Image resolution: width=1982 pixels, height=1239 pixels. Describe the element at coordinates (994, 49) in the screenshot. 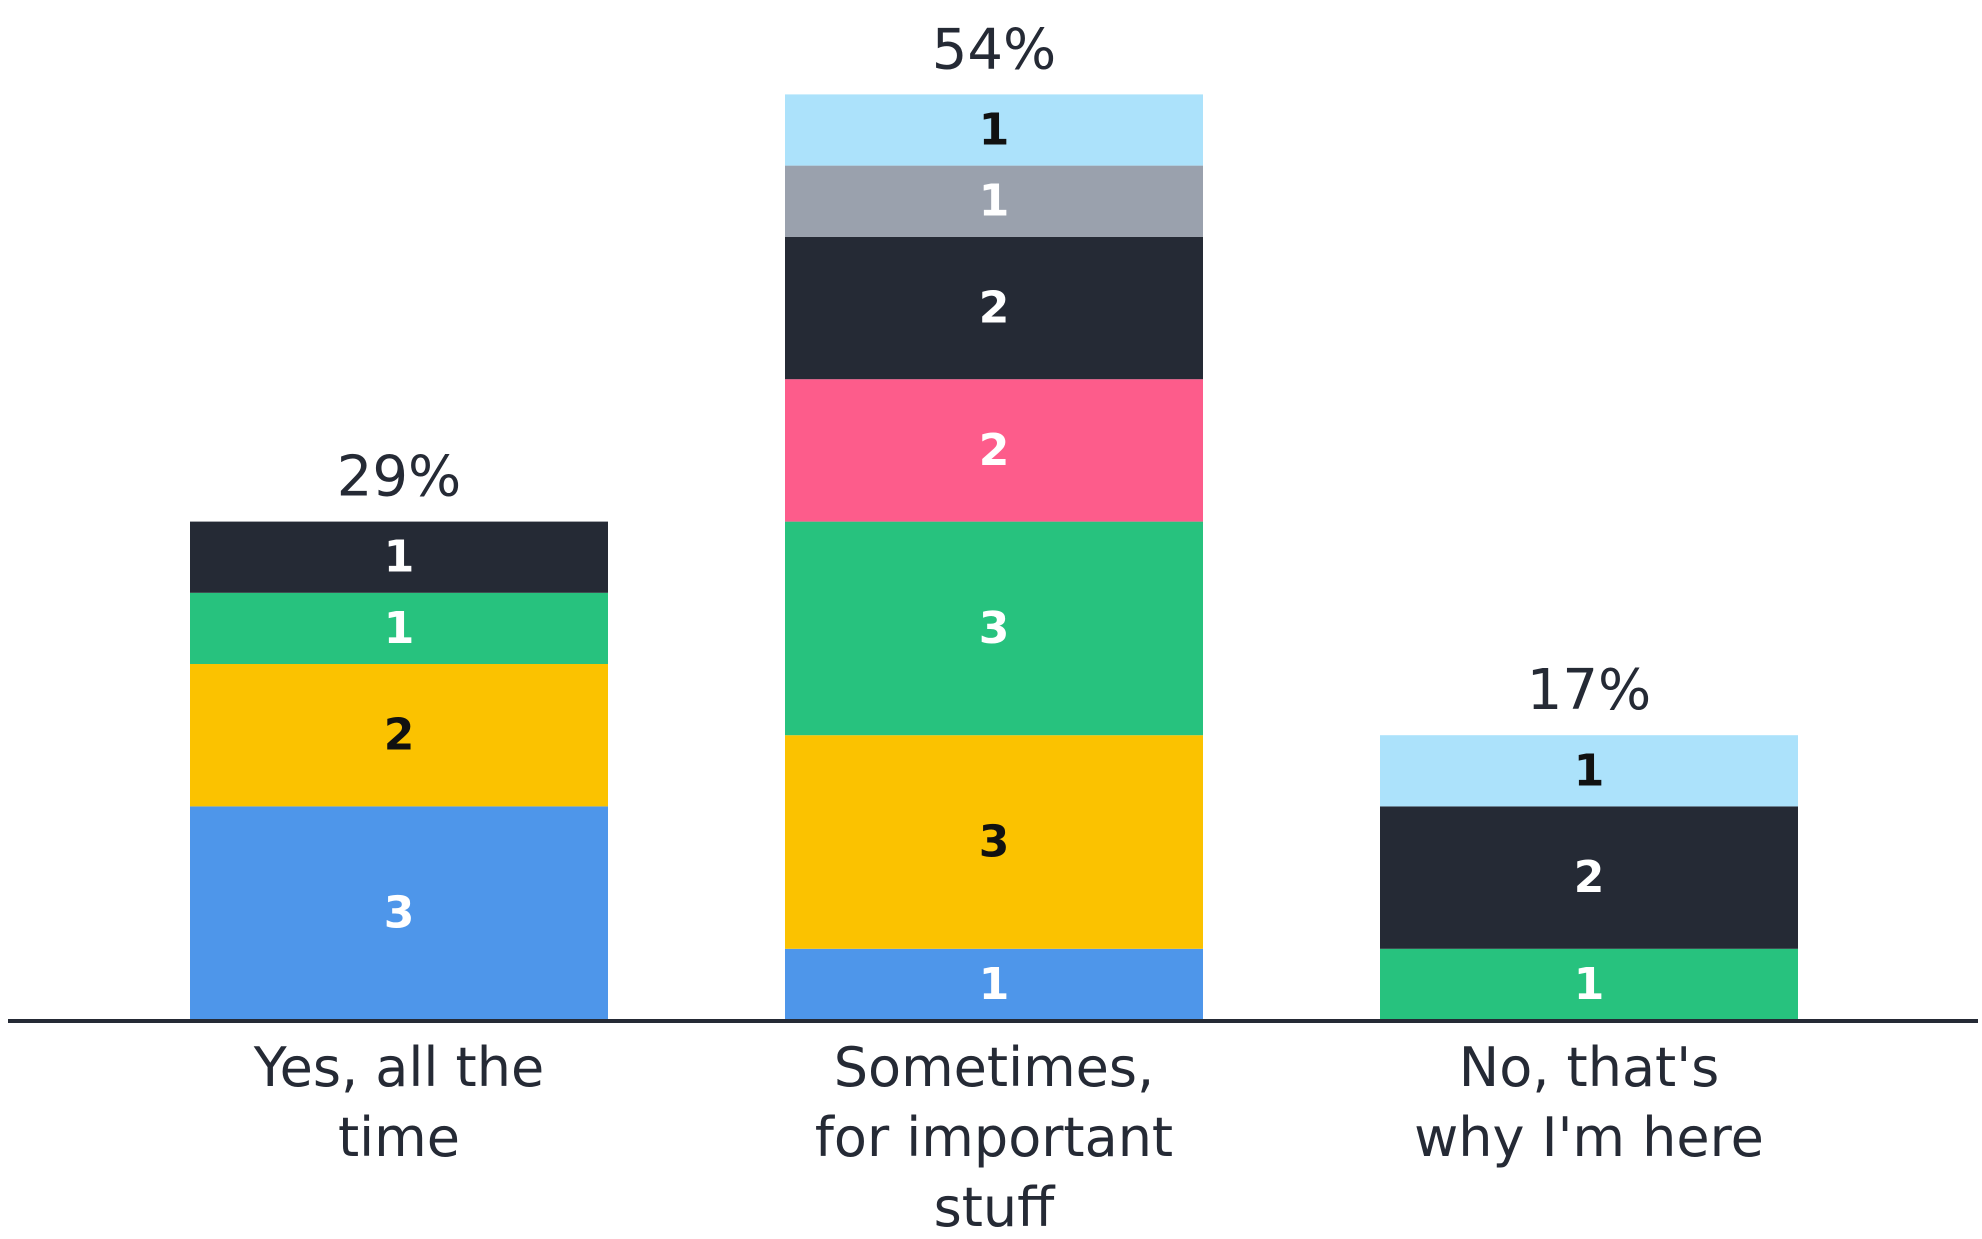

I see `bar-total-label: 54%` at that location.